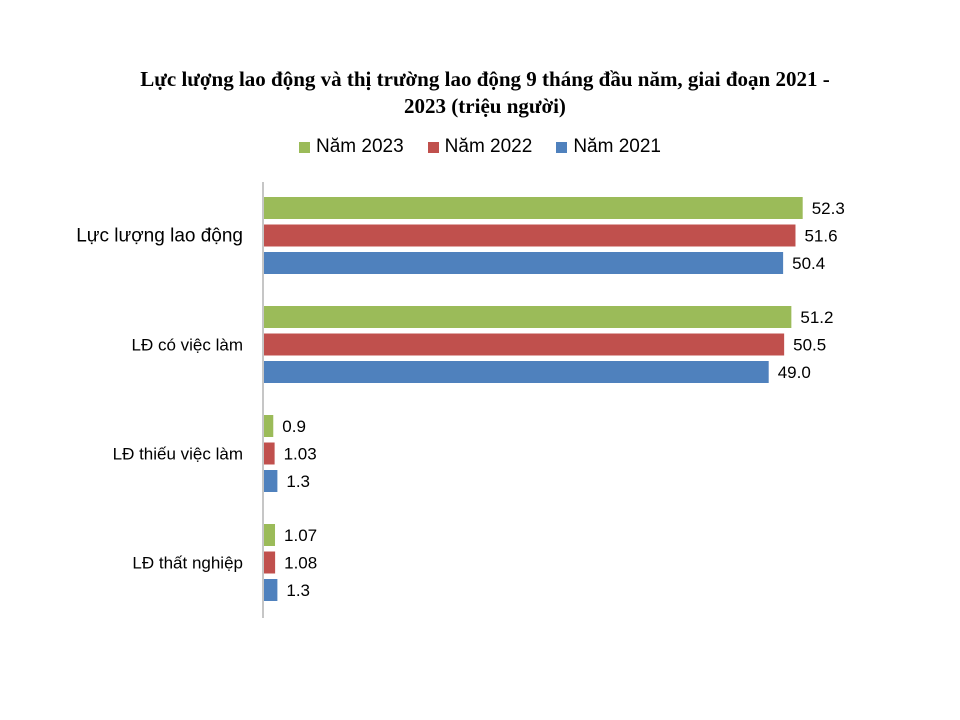  What do you see at coordinates (816, 317) in the screenshot?
I see `data-label: 51.2` at bounding box center [816, 317].